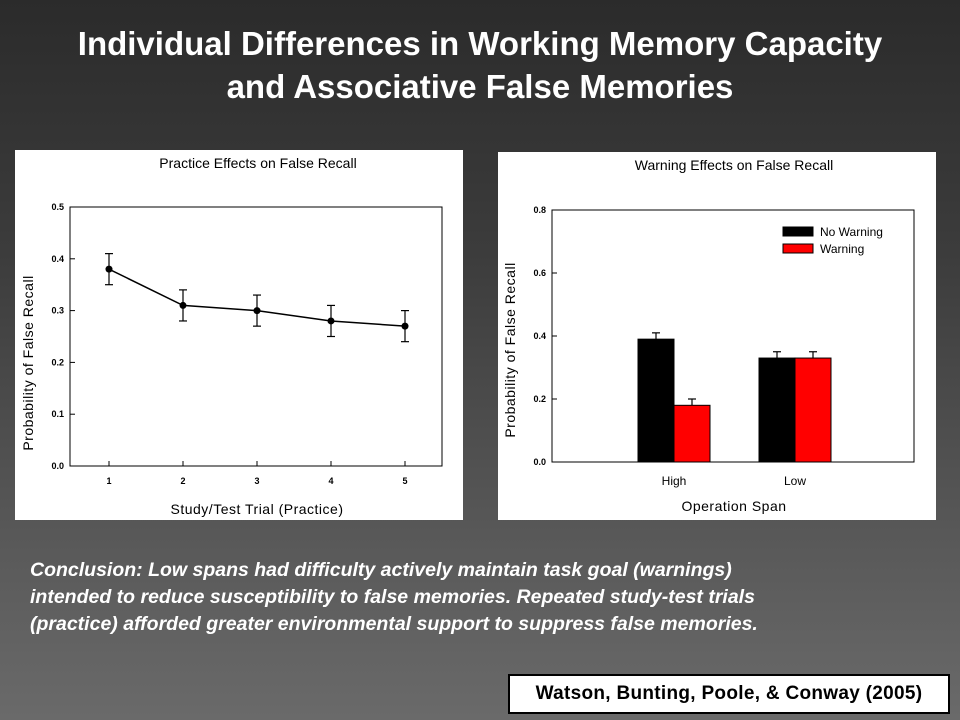  What do you see at coordinates (57, 207) in the screenshot?
I see `y-tick-label: 0.5` at bounding box center [57, 207].